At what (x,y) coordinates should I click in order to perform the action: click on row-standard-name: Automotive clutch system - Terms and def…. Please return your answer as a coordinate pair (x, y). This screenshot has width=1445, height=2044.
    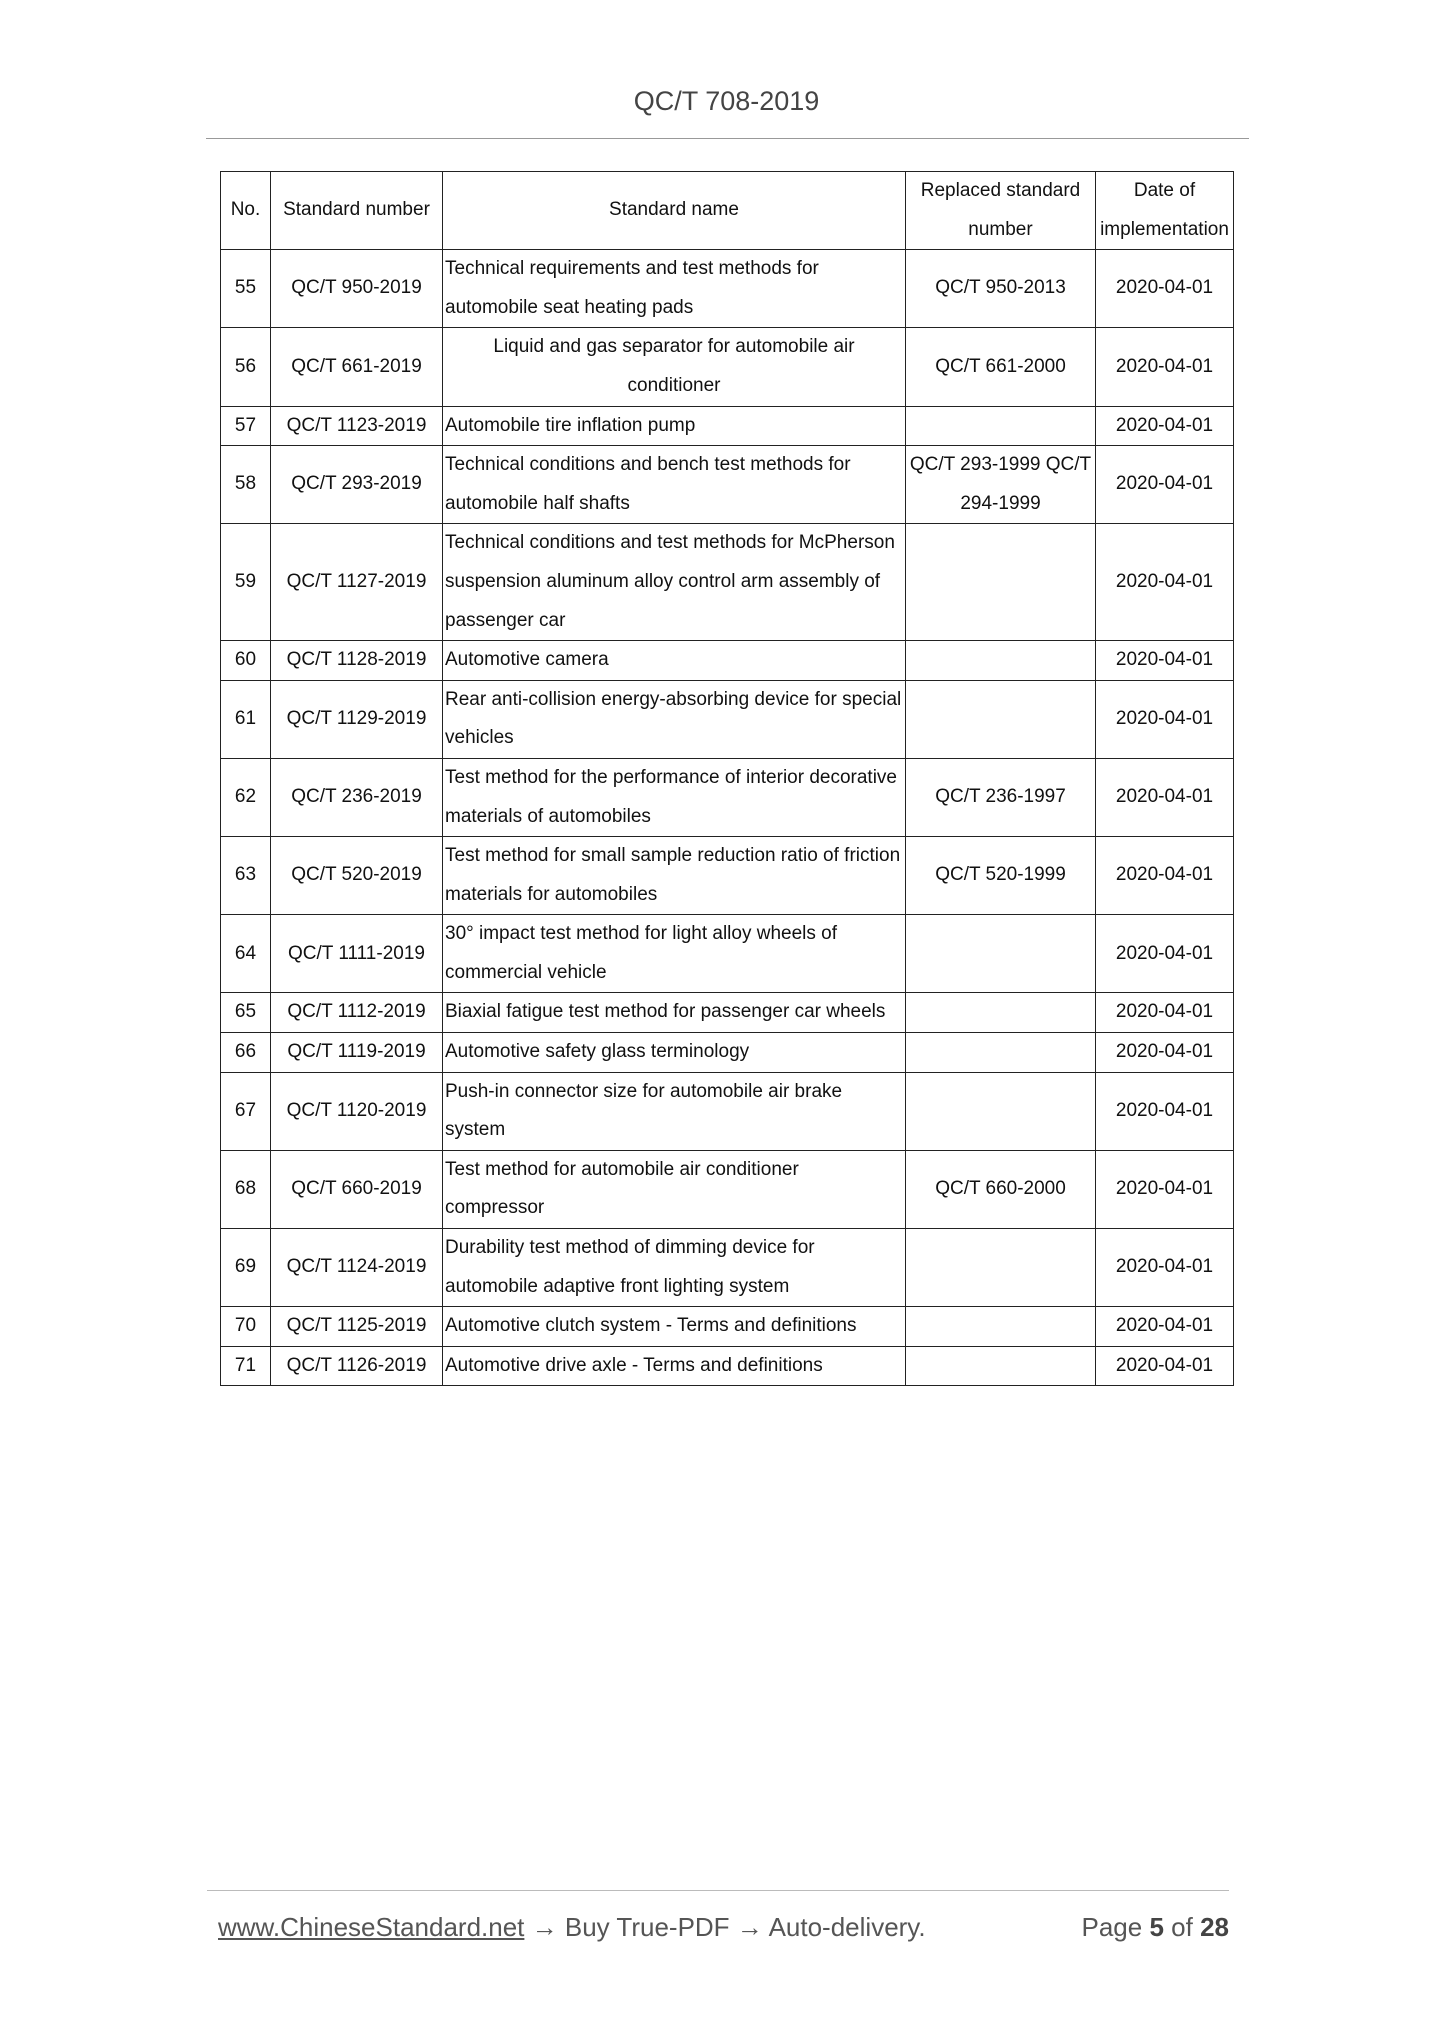
    Looking at the image, I should click on (674, 1326).